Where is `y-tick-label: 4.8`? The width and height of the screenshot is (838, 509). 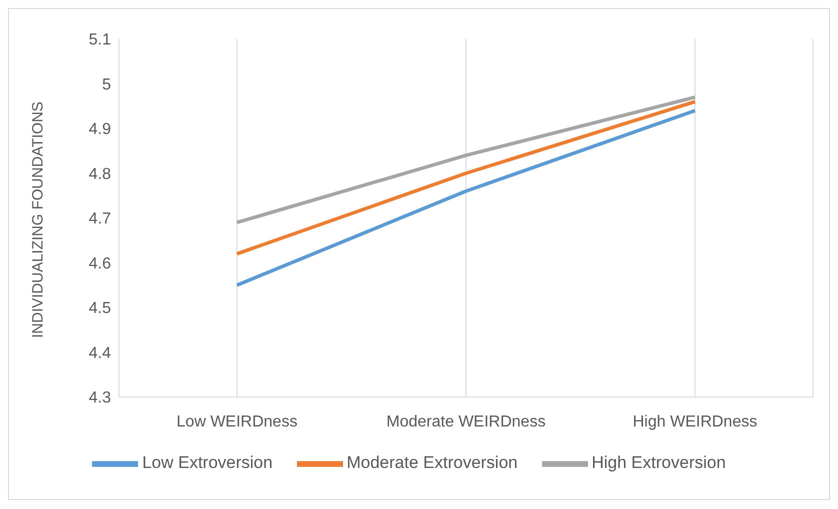 y-tick-label: 4.8 is located at coordinates (100, 174).